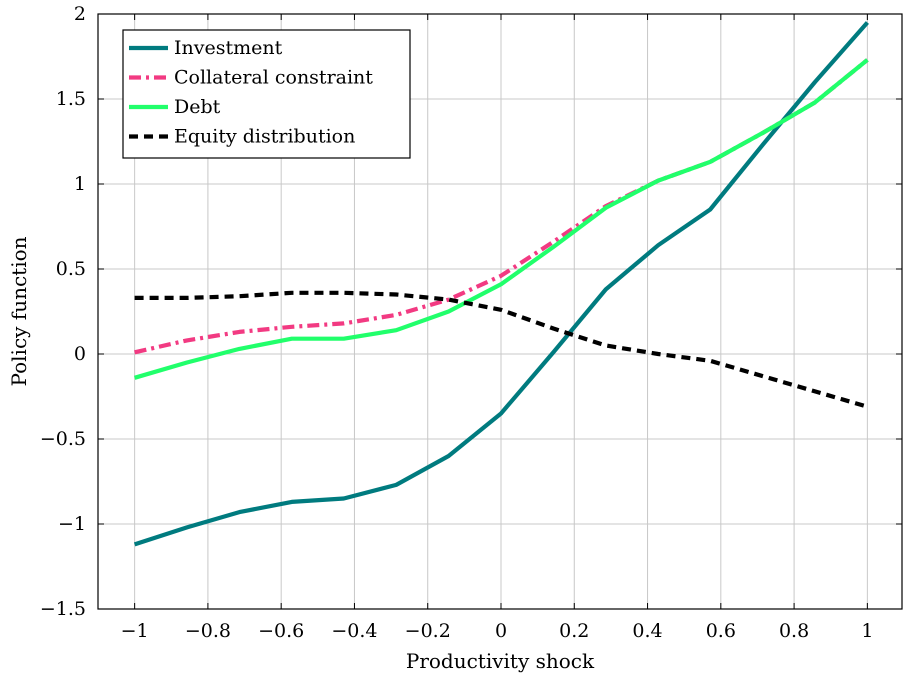 The width and height of the screenshot is (903, 678). Describe the element at coordinates (500, 661) in the screenshot. I see `x-axis-label: Productivity shock` at that location.